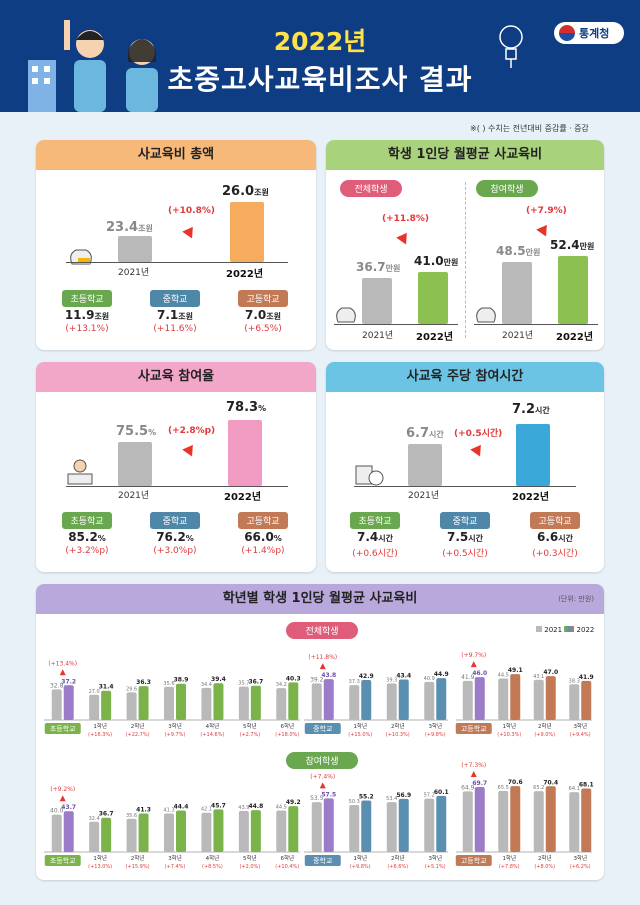  What do you see at coordinates (451, 262) in the screenshot?
I see `unit: 만원` at bounding box center [451, 262].